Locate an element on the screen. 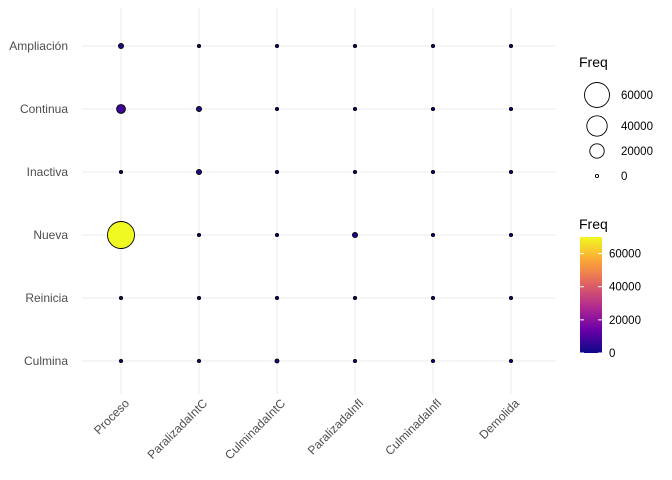 The image size is (672, 480). x-tick-label-culminadaintc: CulminadaIntC is located at coordinates (255, 429).